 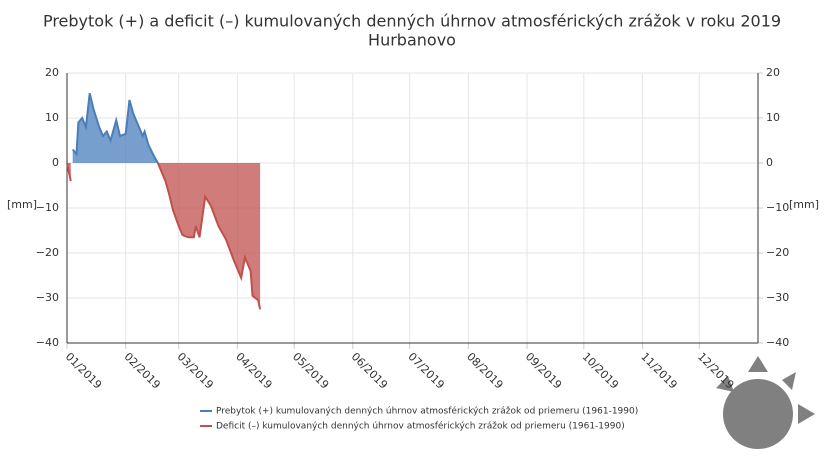 What do you see at coordinates (777, 252) in the screenshot?
I see `y2-tick-label: −20` at bounding box center [777, 252].